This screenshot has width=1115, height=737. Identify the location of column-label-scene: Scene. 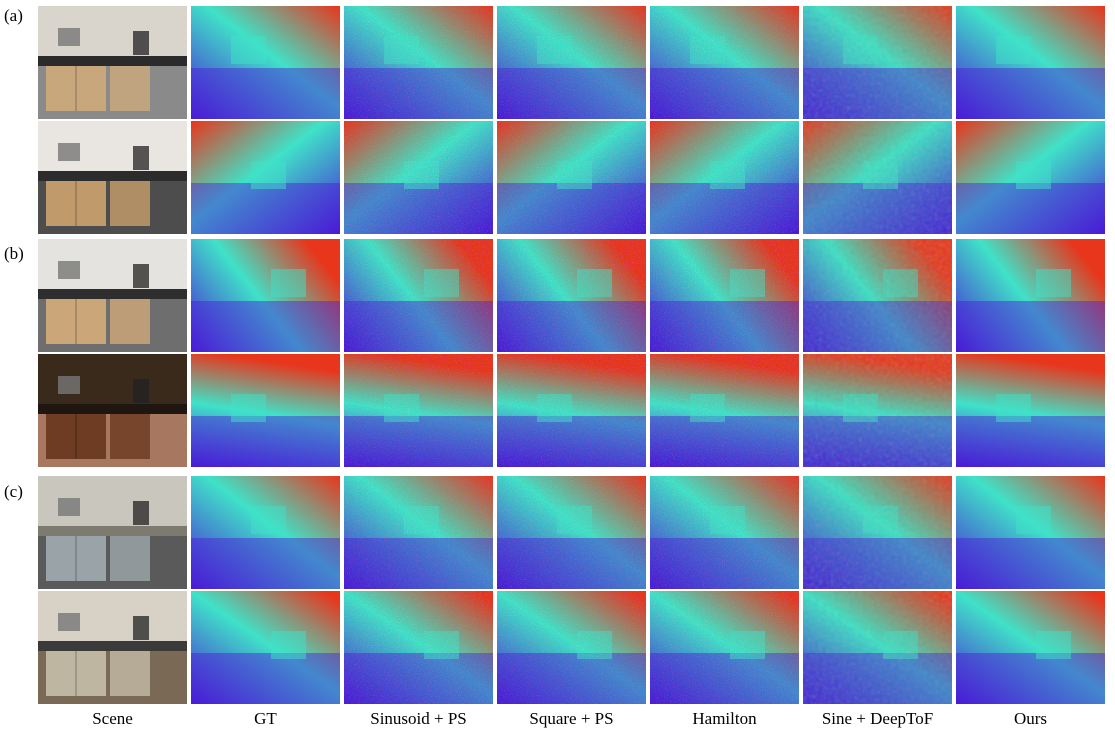
(112, 718).